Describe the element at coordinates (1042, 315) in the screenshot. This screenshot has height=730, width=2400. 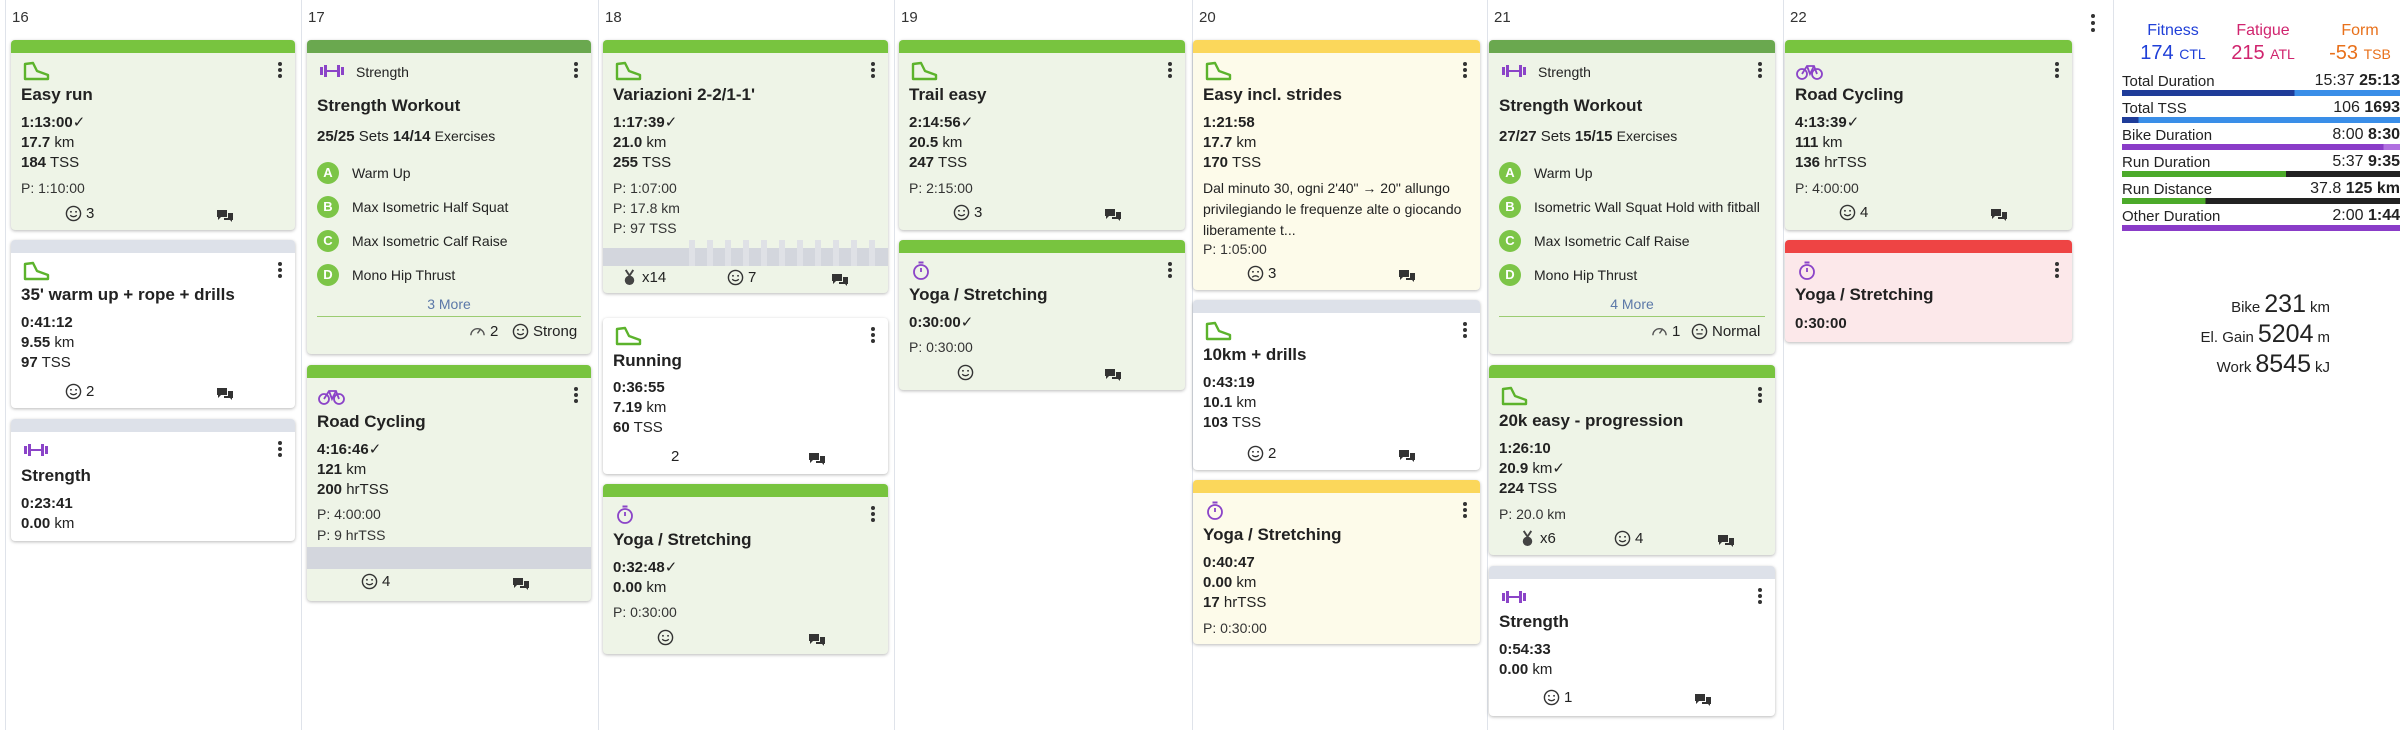
I see `workout-card: Yoga / Stretching 0:30:00✓ P: 0:30:00` at that location.